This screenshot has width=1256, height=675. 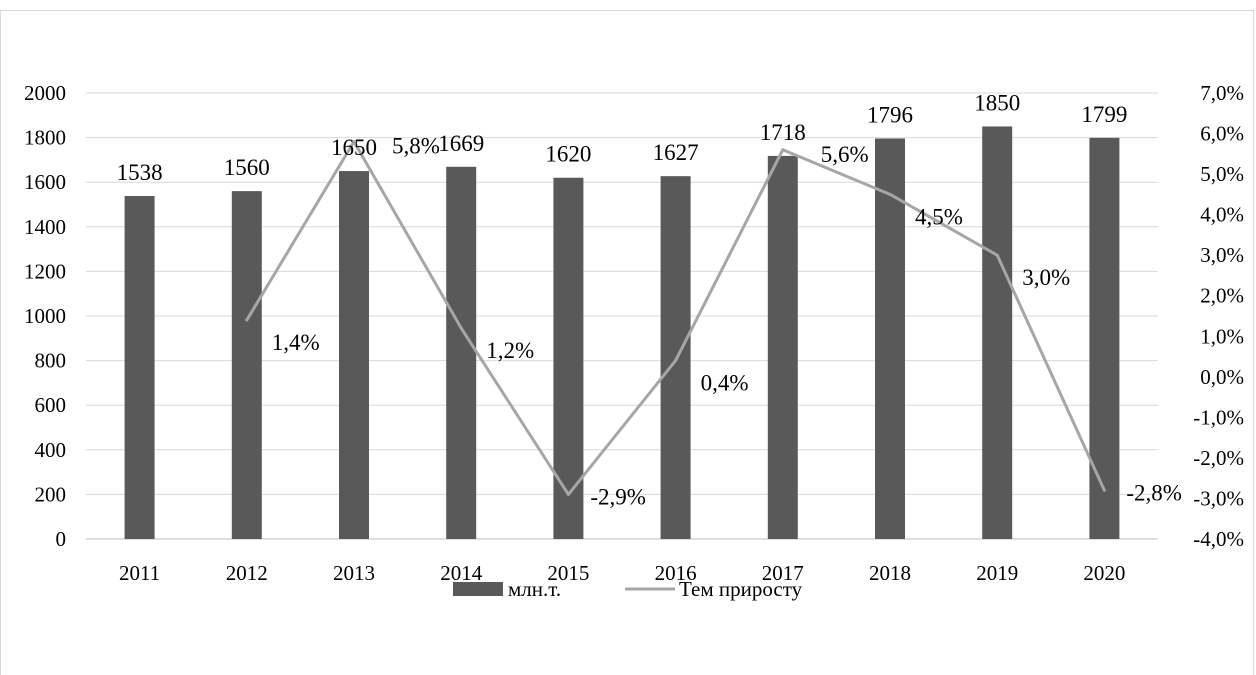 I want to click on x-tick-label: 2016, so click(x=676, y=573).